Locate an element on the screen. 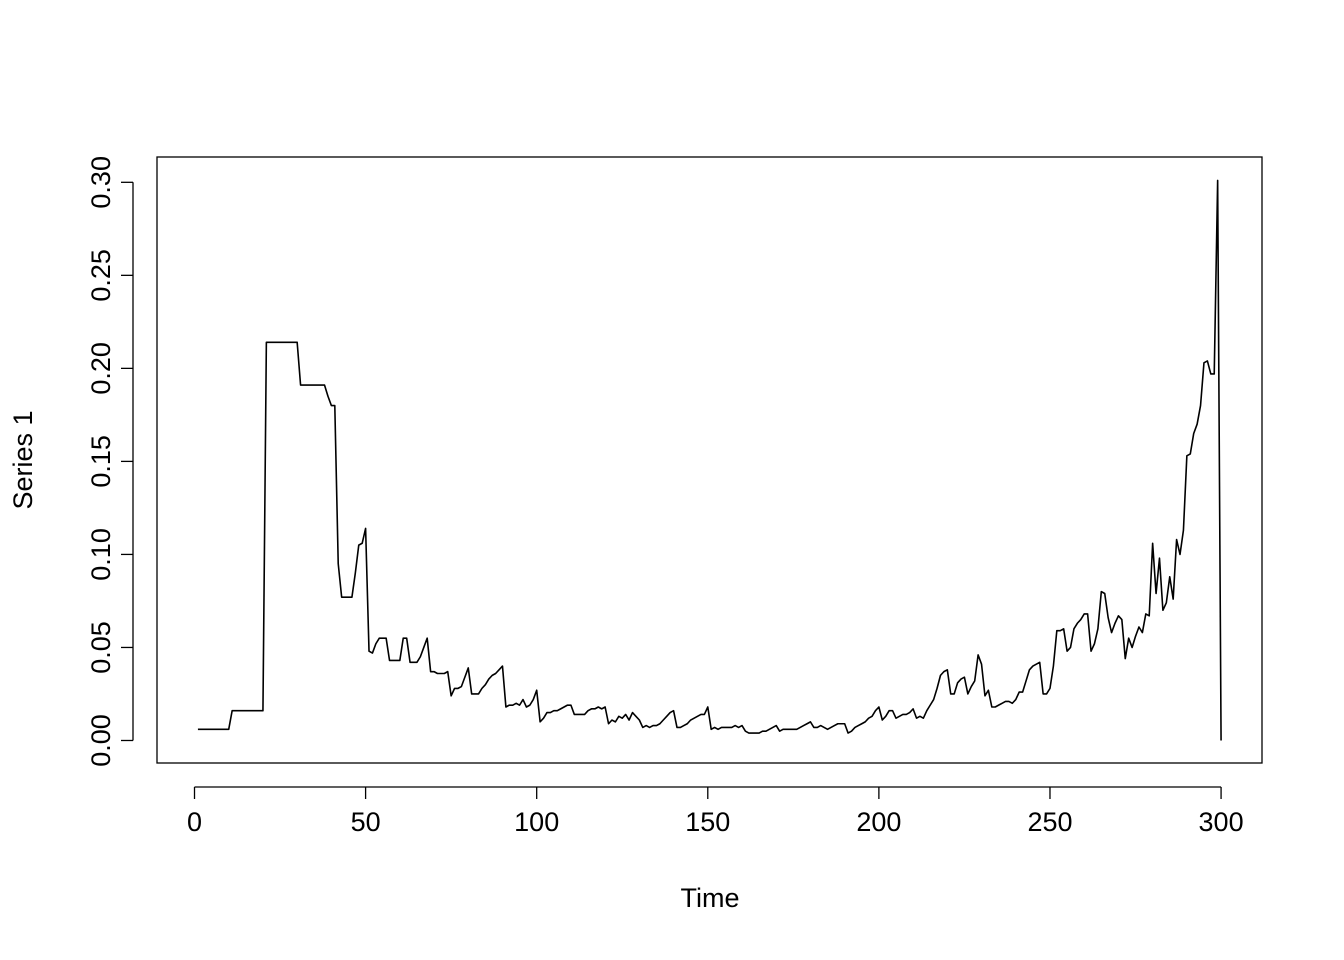  x-axis-label: Time is located at coordinates (710, 898).